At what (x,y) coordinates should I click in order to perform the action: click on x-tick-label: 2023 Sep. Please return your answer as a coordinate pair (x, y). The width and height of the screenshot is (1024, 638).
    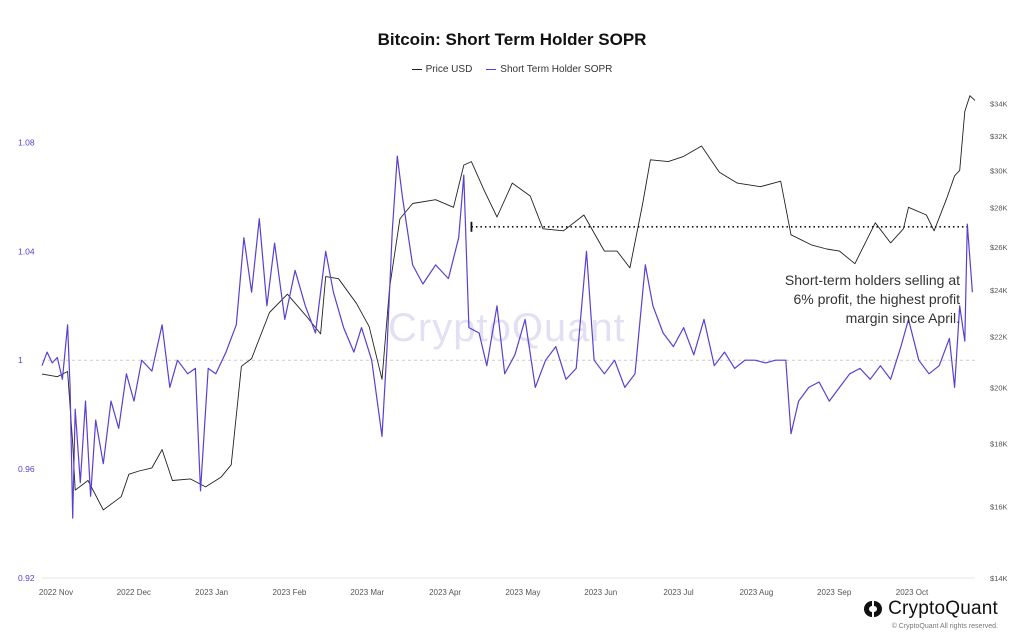
    Looking at the image, I should click on (834, 592).